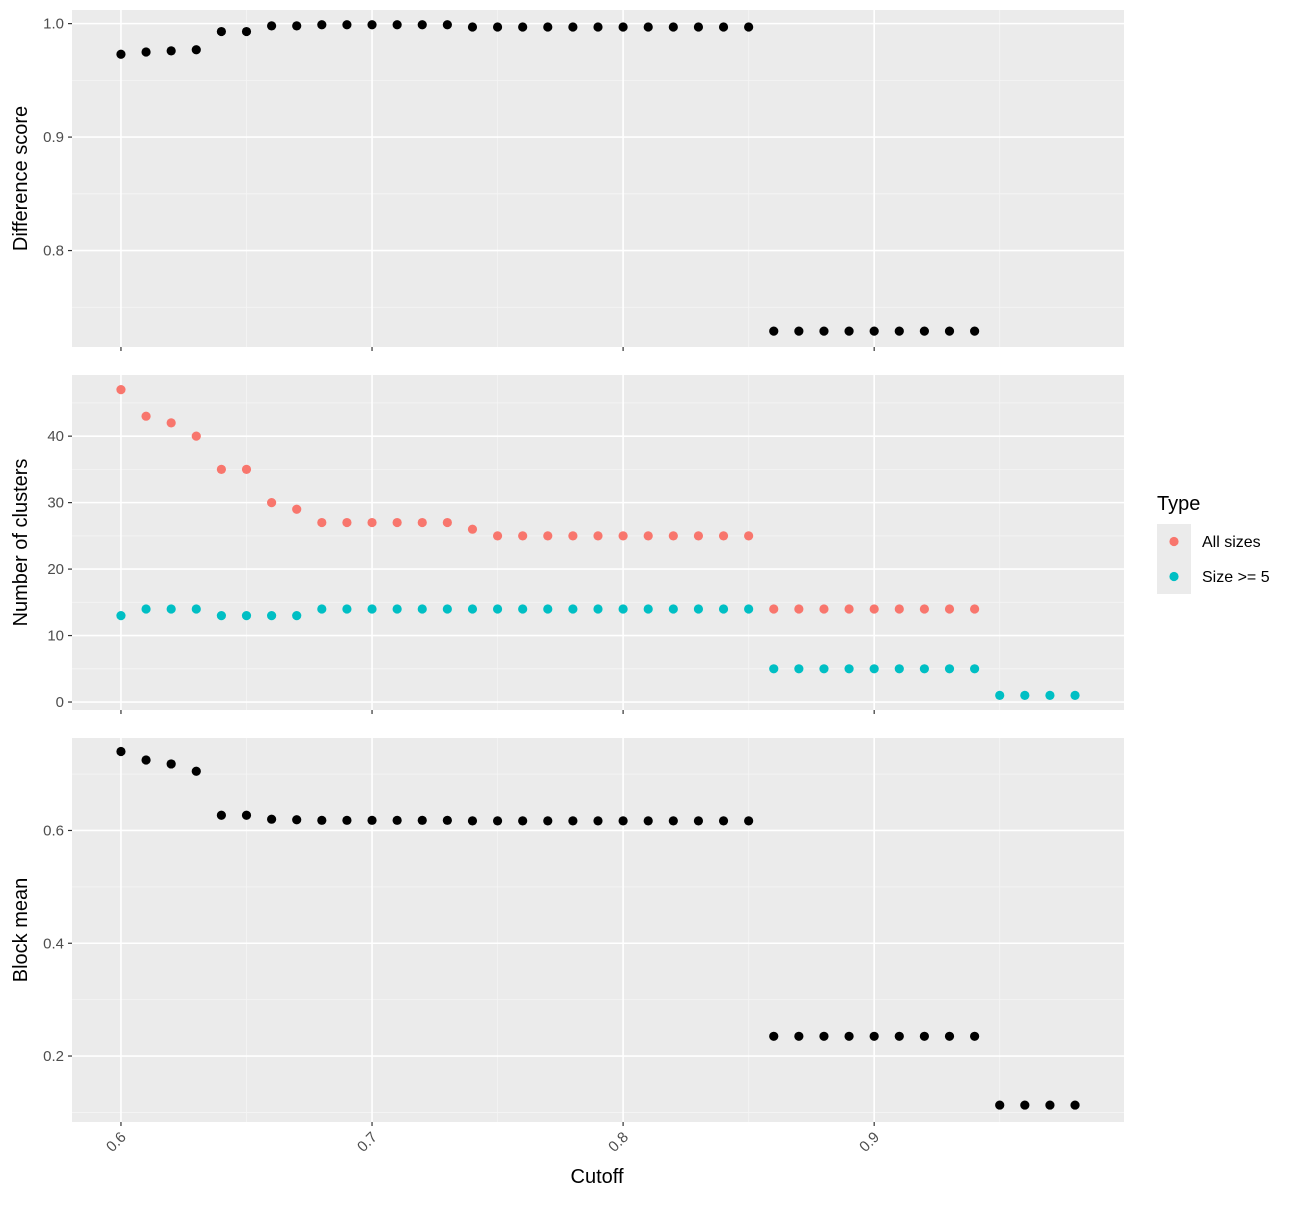 Image resolution: width=1300 pixels, height=1205 pixels. What do you see at coordinates (55, 569) in the screenshot?
I see `y-tick-label: 20` at bounding box center [55, 569].